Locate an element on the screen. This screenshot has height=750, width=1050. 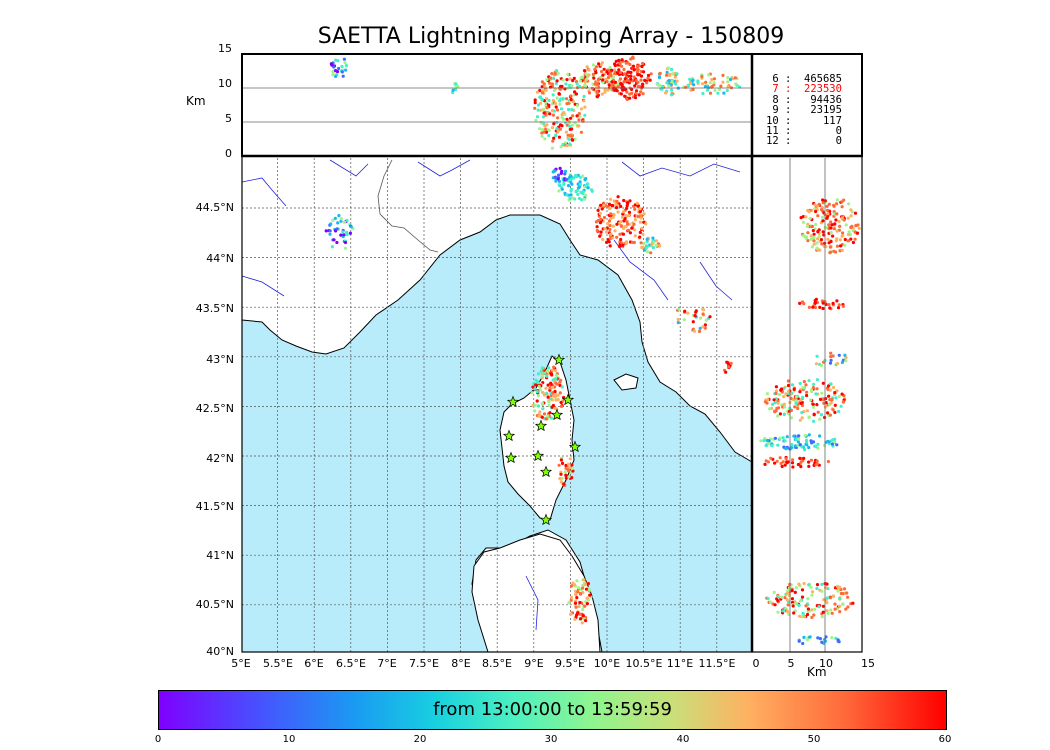
top-y-tick: 0 is located at coordinates (228, 153).